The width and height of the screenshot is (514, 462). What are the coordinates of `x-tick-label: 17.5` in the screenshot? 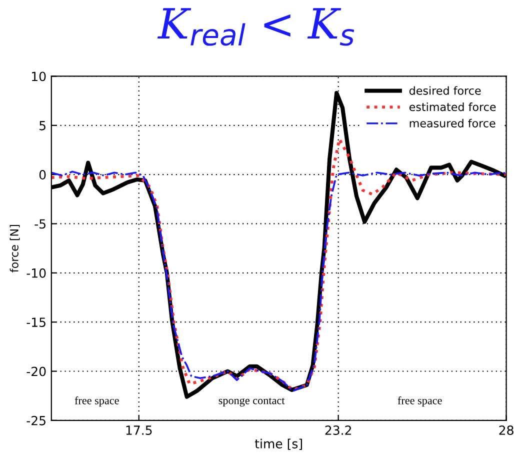 It's located at (139, 430).